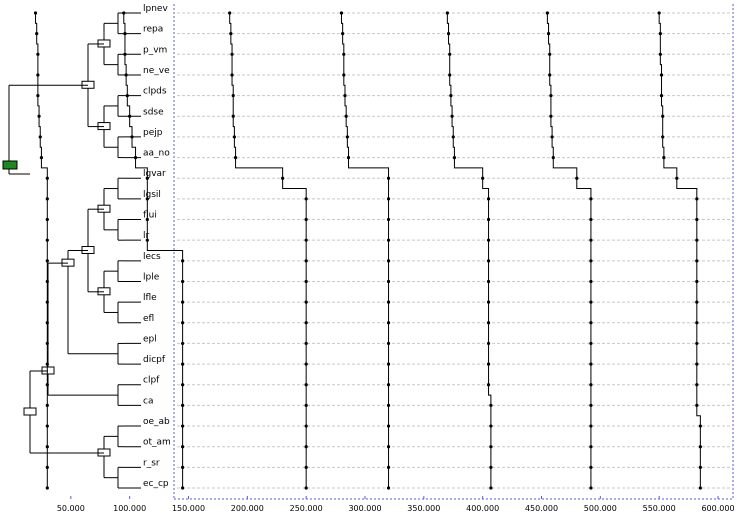  What do you see at coordinates (717, 508) in the screenshot?
I see `x-tick-label: 600.000` at bounding box center [717, 508].